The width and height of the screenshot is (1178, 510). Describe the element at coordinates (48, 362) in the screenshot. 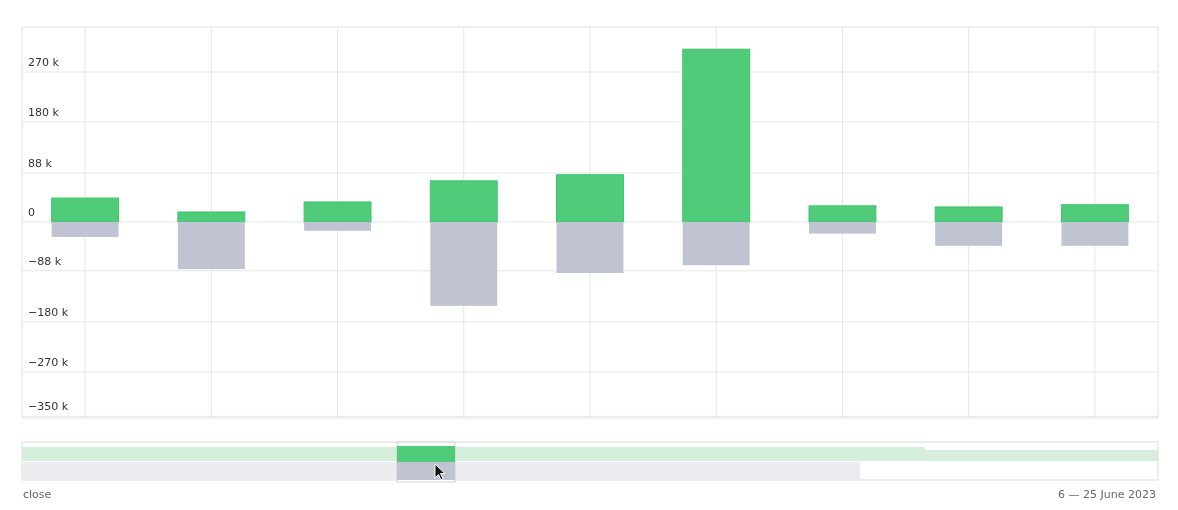

I see `y-tick-label: −270 k` at that location.